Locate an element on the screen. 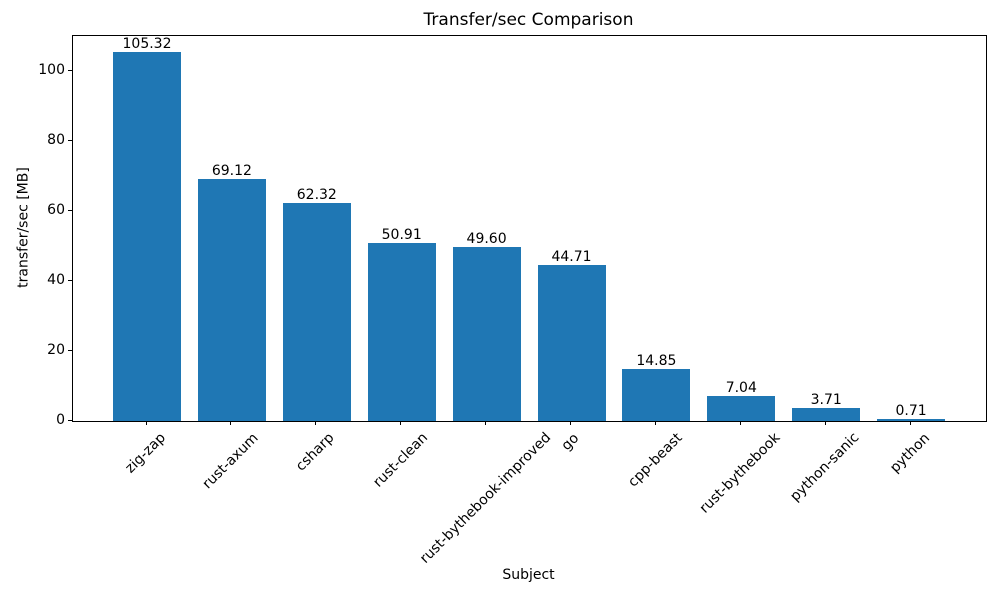 Image resolution: width=1000 pixels, height=600 pixels. chart-title: Transfer/sec Comparison is located at coordinates (528, 20).